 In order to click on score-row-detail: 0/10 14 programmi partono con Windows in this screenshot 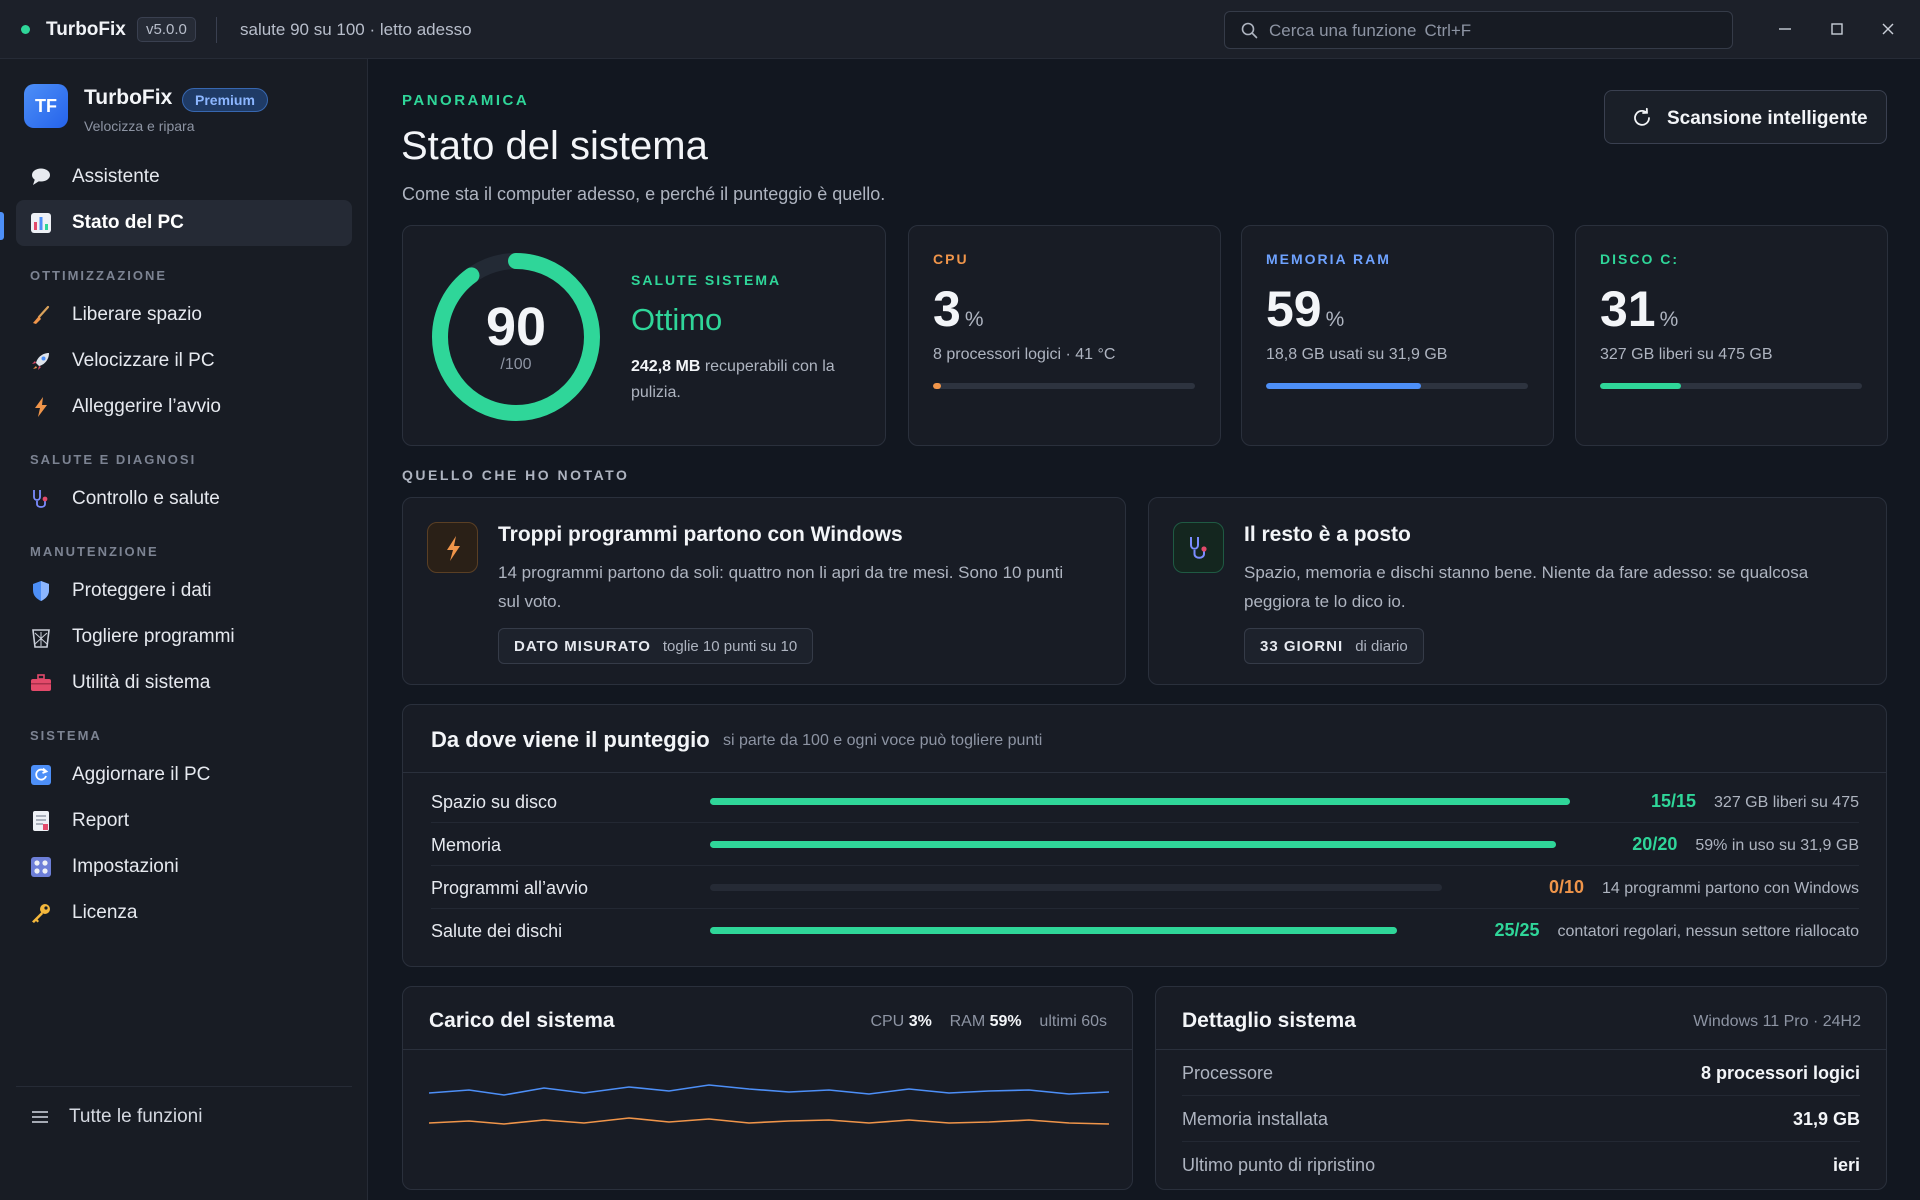, I will do `click(1704, 887)`.